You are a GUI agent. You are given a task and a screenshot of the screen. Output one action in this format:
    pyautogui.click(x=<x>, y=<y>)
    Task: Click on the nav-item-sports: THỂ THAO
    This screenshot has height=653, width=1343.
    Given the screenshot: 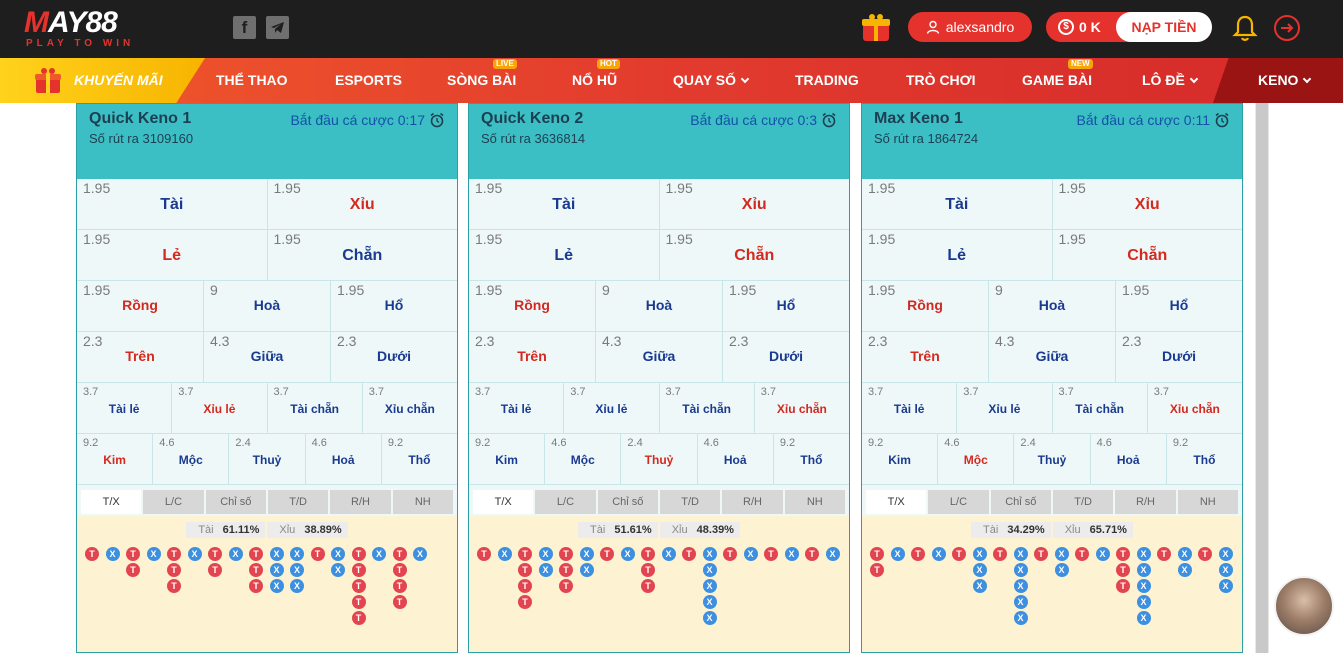 What is the action you would take?
    pyautogui.click(x=252, y=80)
    